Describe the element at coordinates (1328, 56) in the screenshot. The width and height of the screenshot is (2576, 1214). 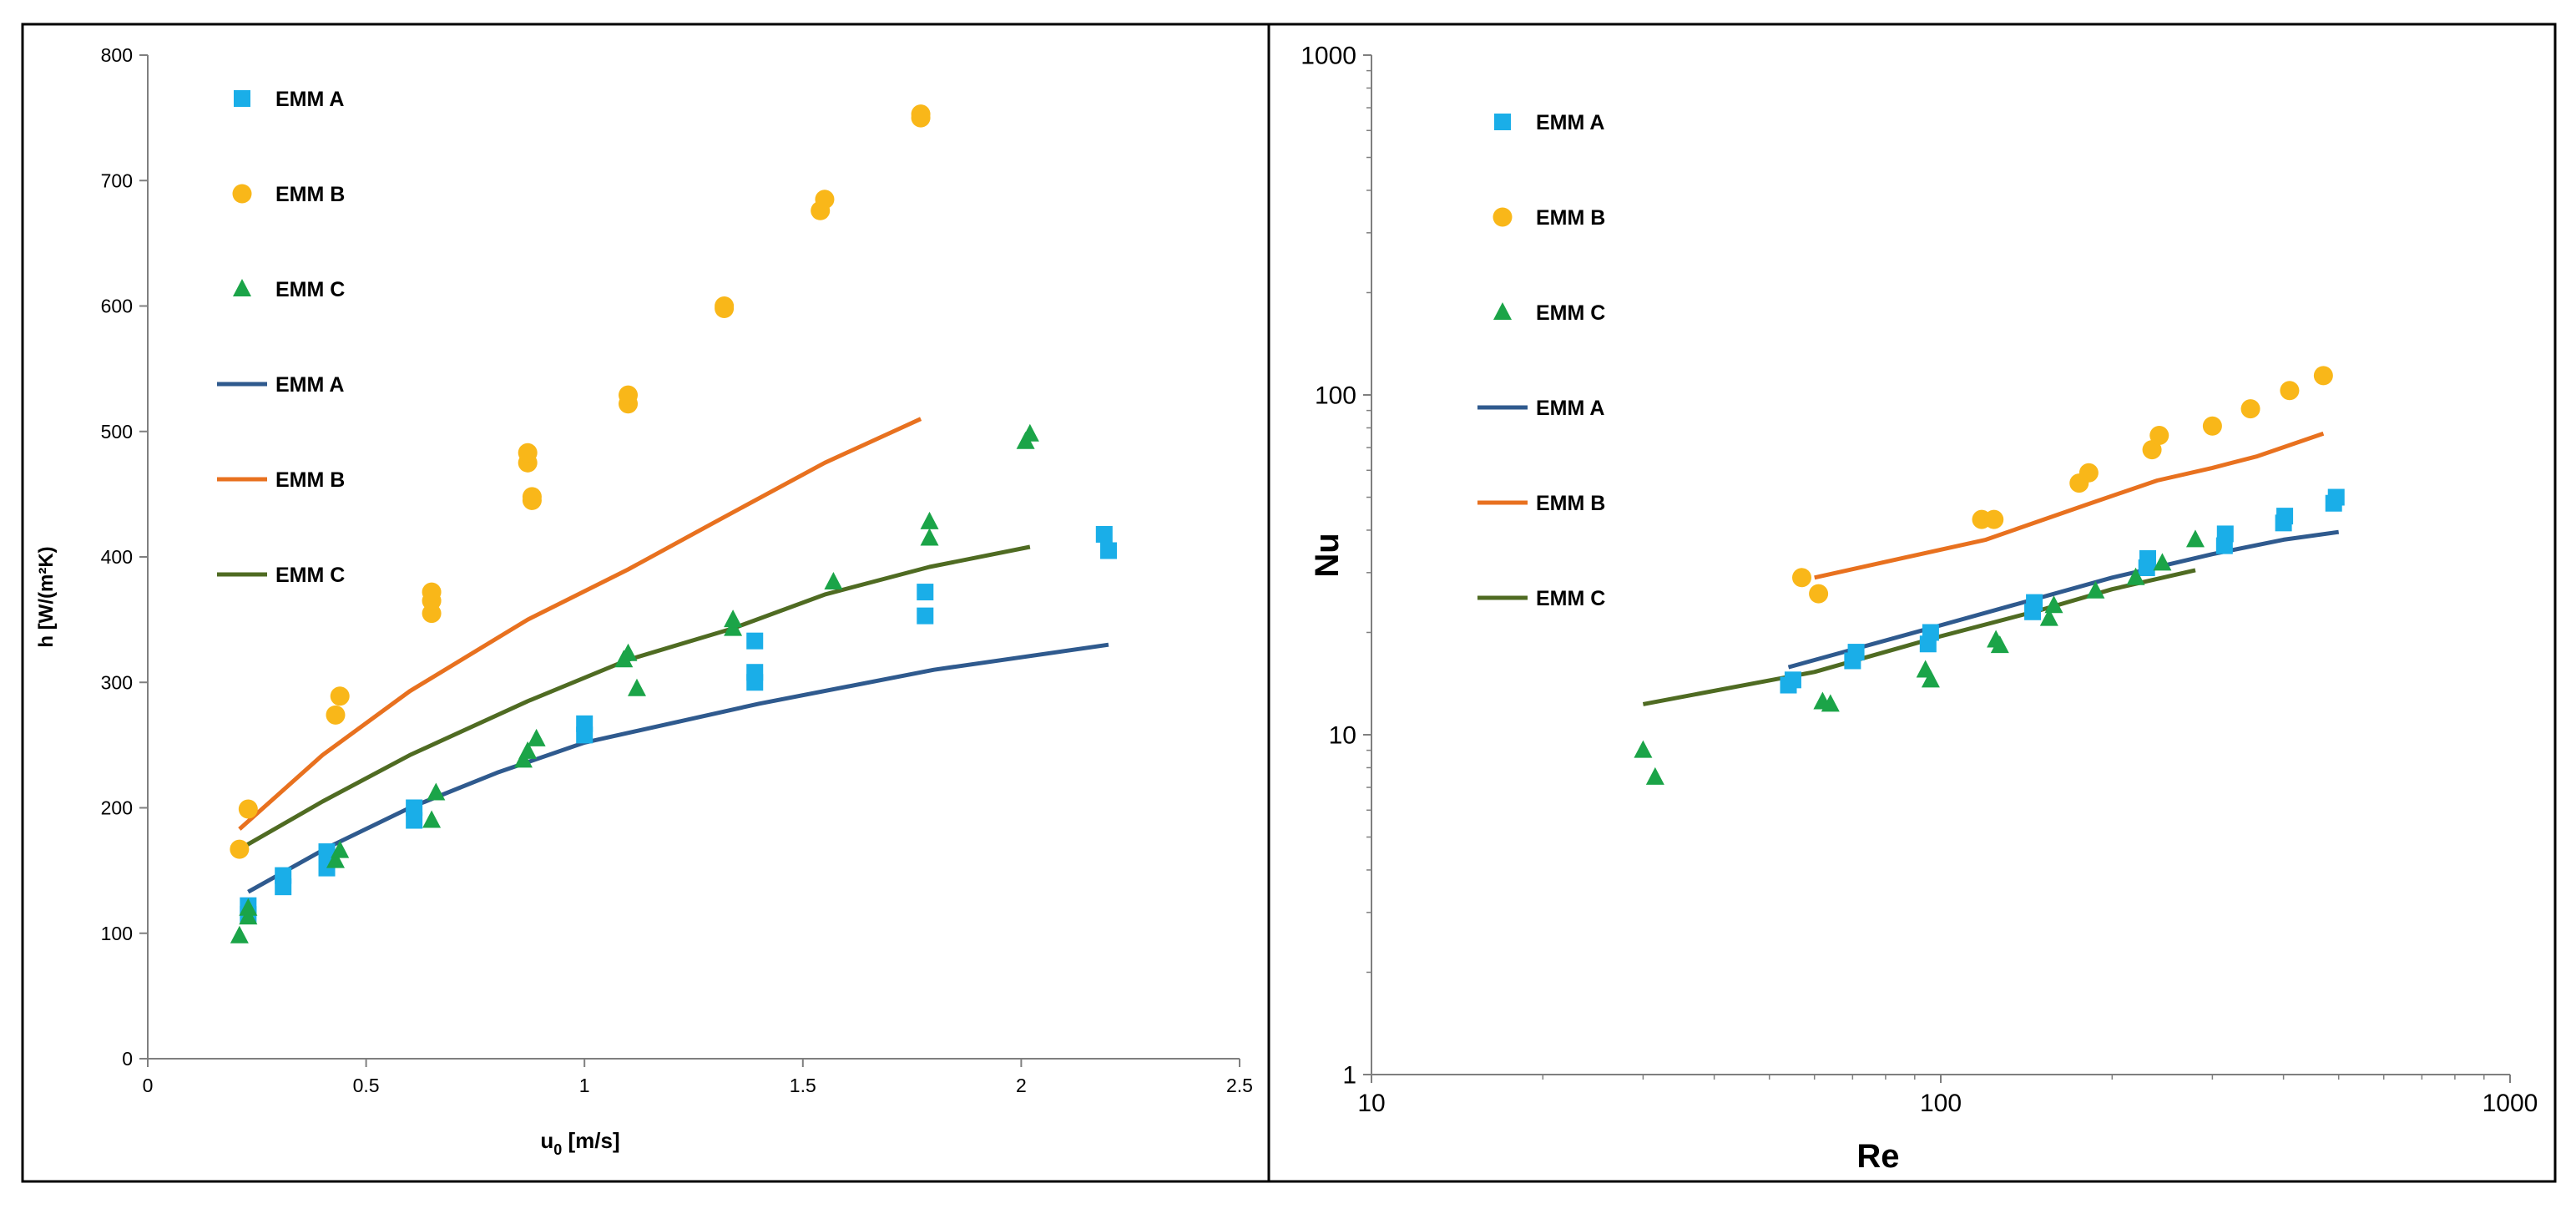
I see `y-tick-label: 1000` at that location.